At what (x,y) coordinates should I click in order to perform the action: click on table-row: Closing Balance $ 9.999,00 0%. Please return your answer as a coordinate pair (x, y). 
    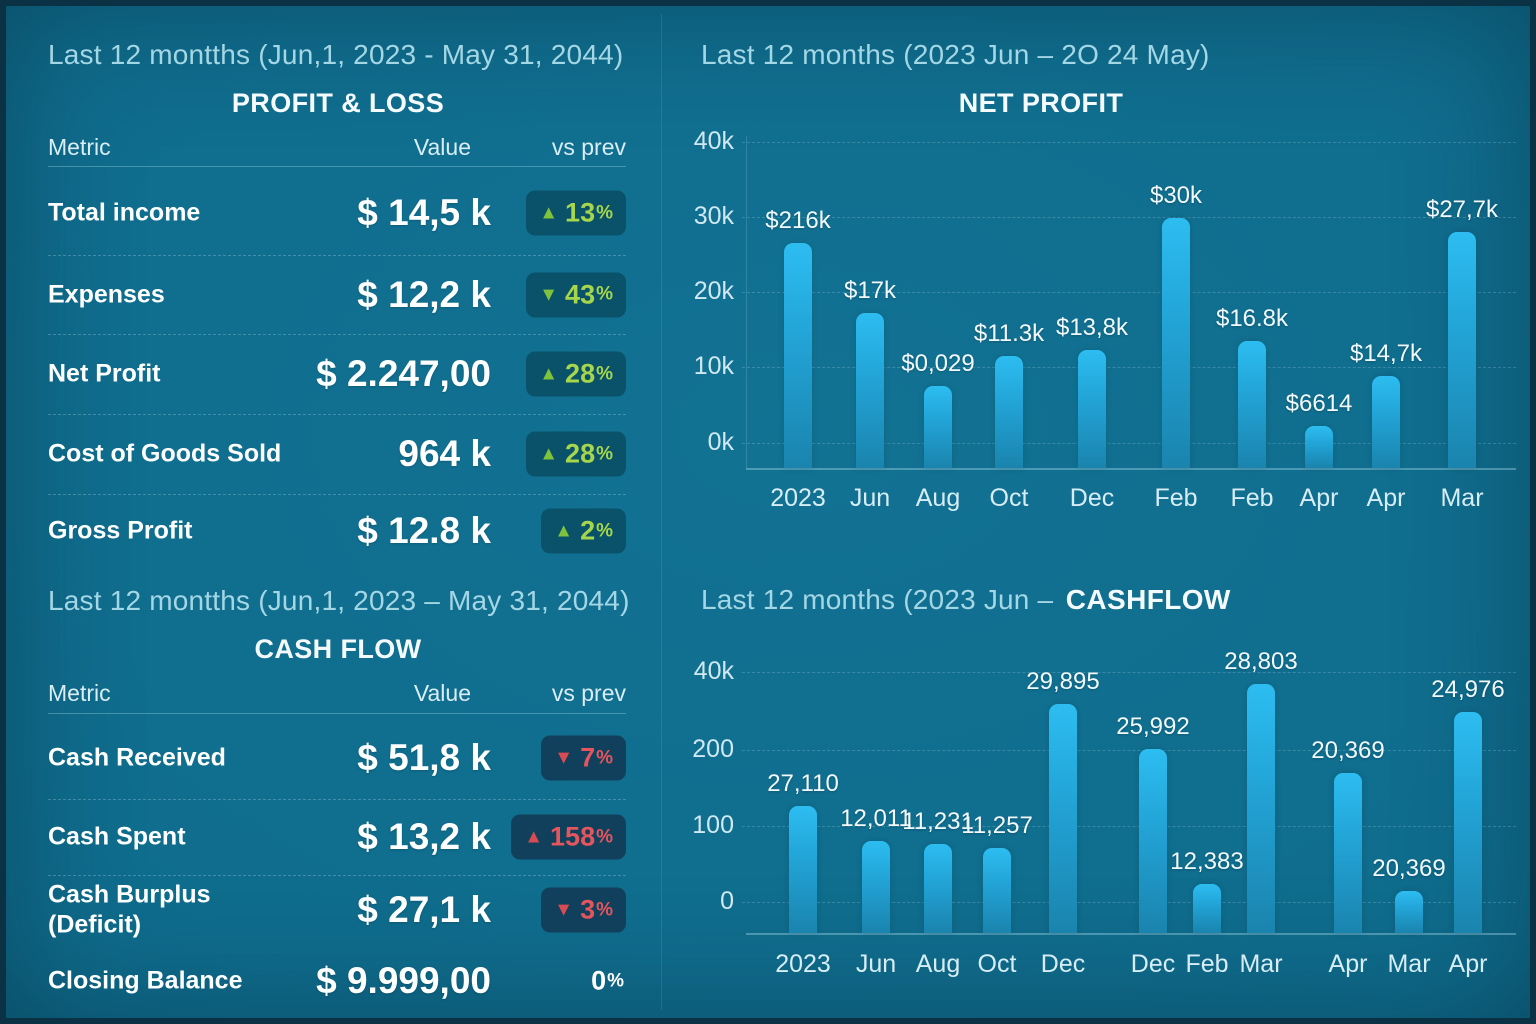
    Looking at the image, I should click on (337, 981).